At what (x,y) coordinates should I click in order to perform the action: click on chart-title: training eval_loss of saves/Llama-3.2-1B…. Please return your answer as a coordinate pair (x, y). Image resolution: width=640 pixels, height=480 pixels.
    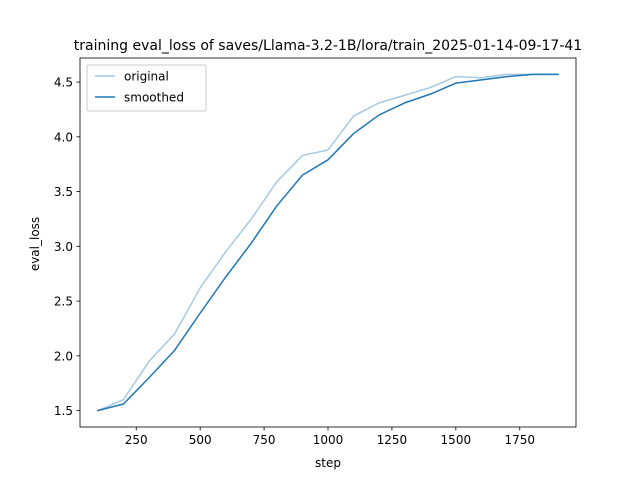
    Looking at the image, I should click on (328, 46).